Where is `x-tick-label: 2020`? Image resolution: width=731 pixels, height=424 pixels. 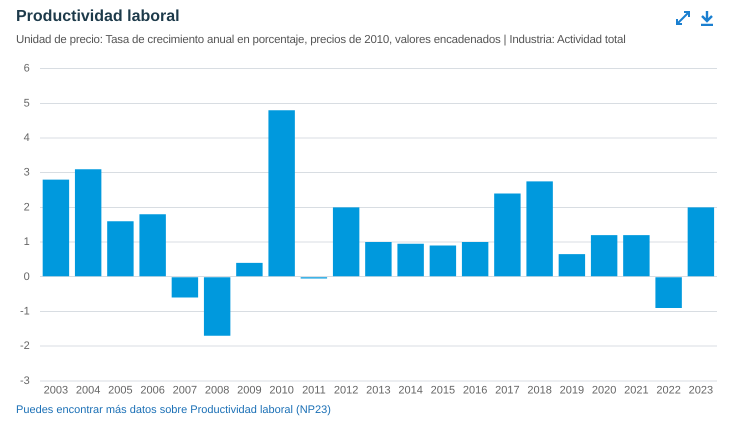
x-tick-label: 2020 is located at coordinates (604, 390).